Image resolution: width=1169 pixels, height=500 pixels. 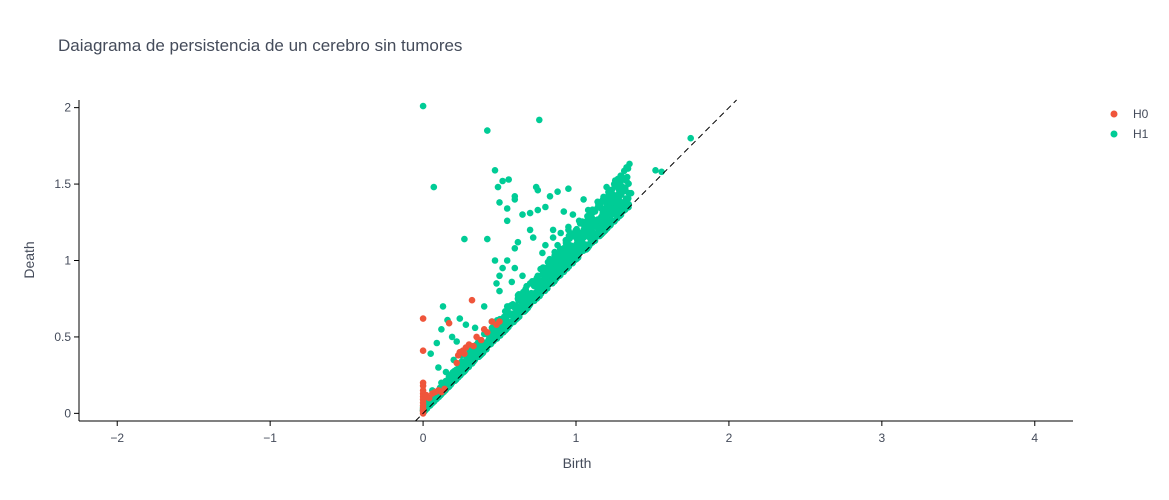 I want to click on x-tick-label: 1, so click(x=576, y=438).